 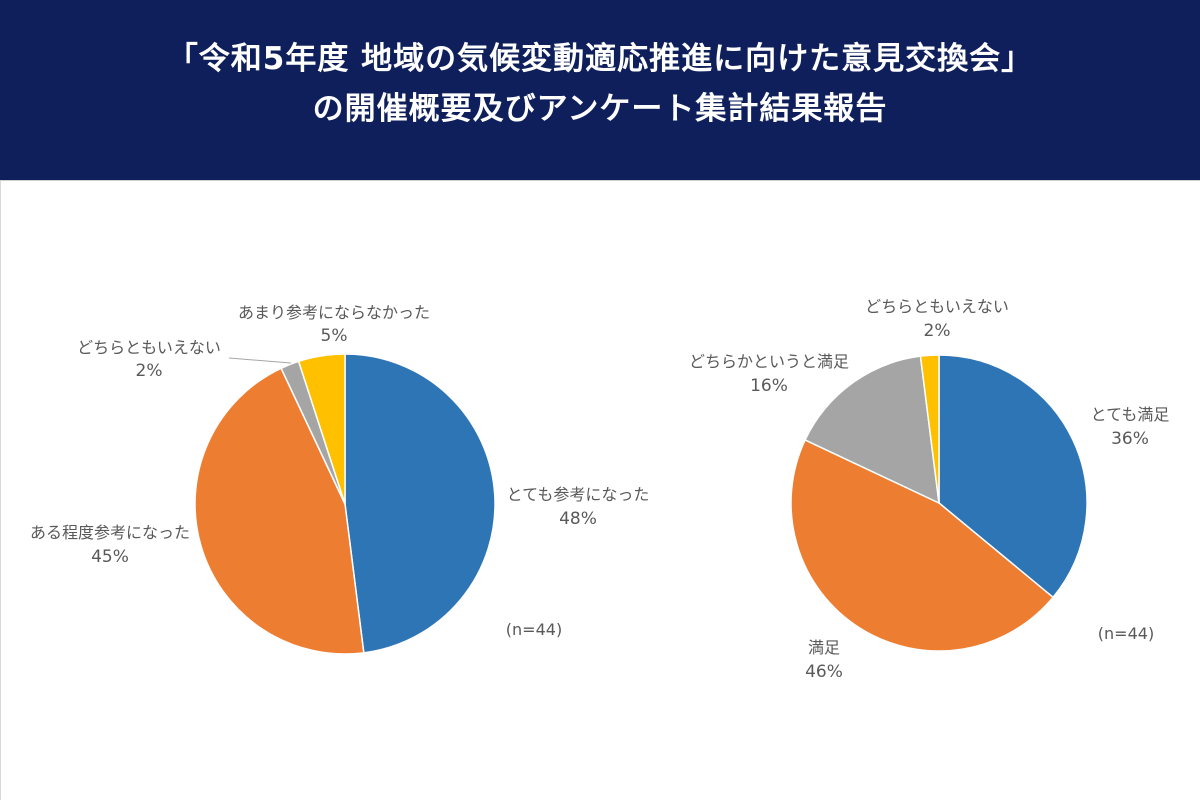 I want to click on sample-size-note: (n=44), so click(x=534, y=629).